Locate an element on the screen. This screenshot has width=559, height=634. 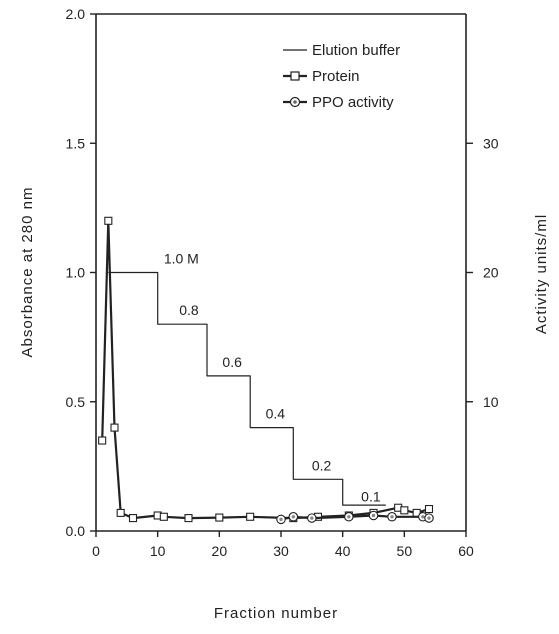
y-left-tick-label-1.5: 1.5 is located at coordinates (76, 143).